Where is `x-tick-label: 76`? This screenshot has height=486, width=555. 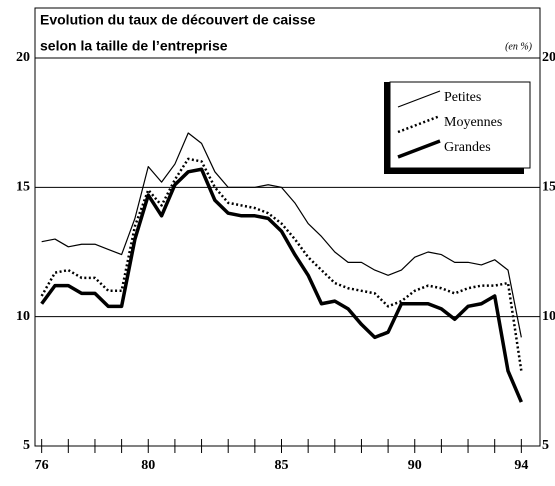 x-tick-label: 76 is located at coordinates (42, 465).